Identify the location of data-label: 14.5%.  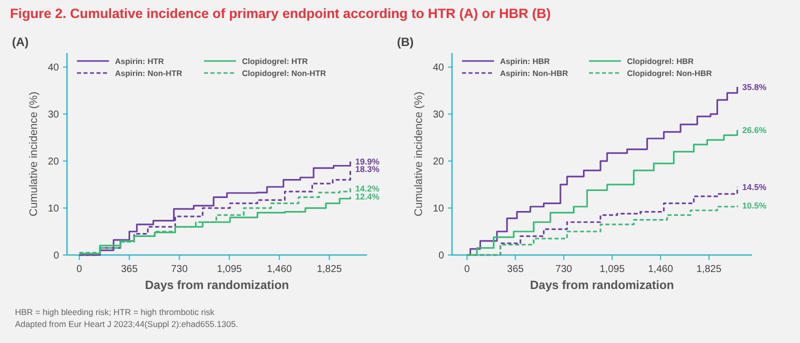
(754, 187).